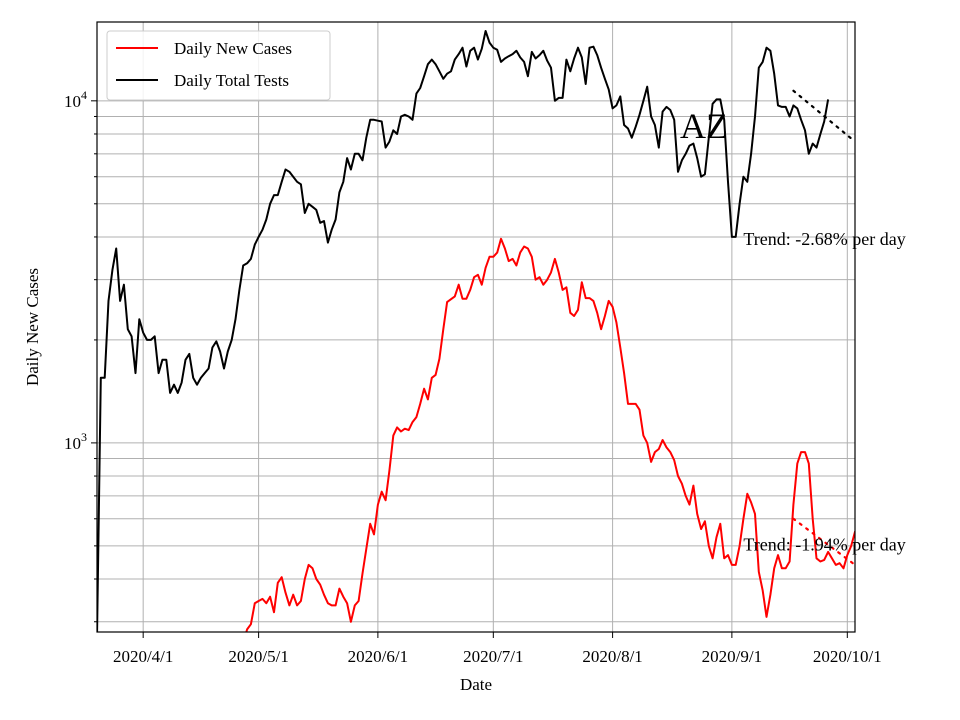 The height and width of the screenshot is (720, 960). I want to click on trend-lines, so click(823, 327).